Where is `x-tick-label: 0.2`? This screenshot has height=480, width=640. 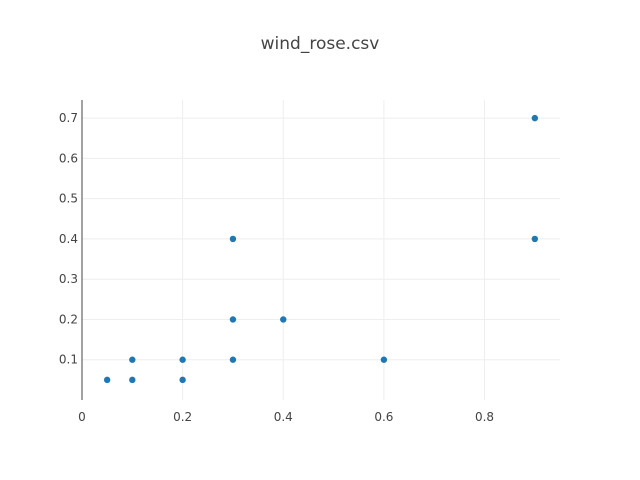 x-tick-label: 0.2 is located at coordinates (182, 417).